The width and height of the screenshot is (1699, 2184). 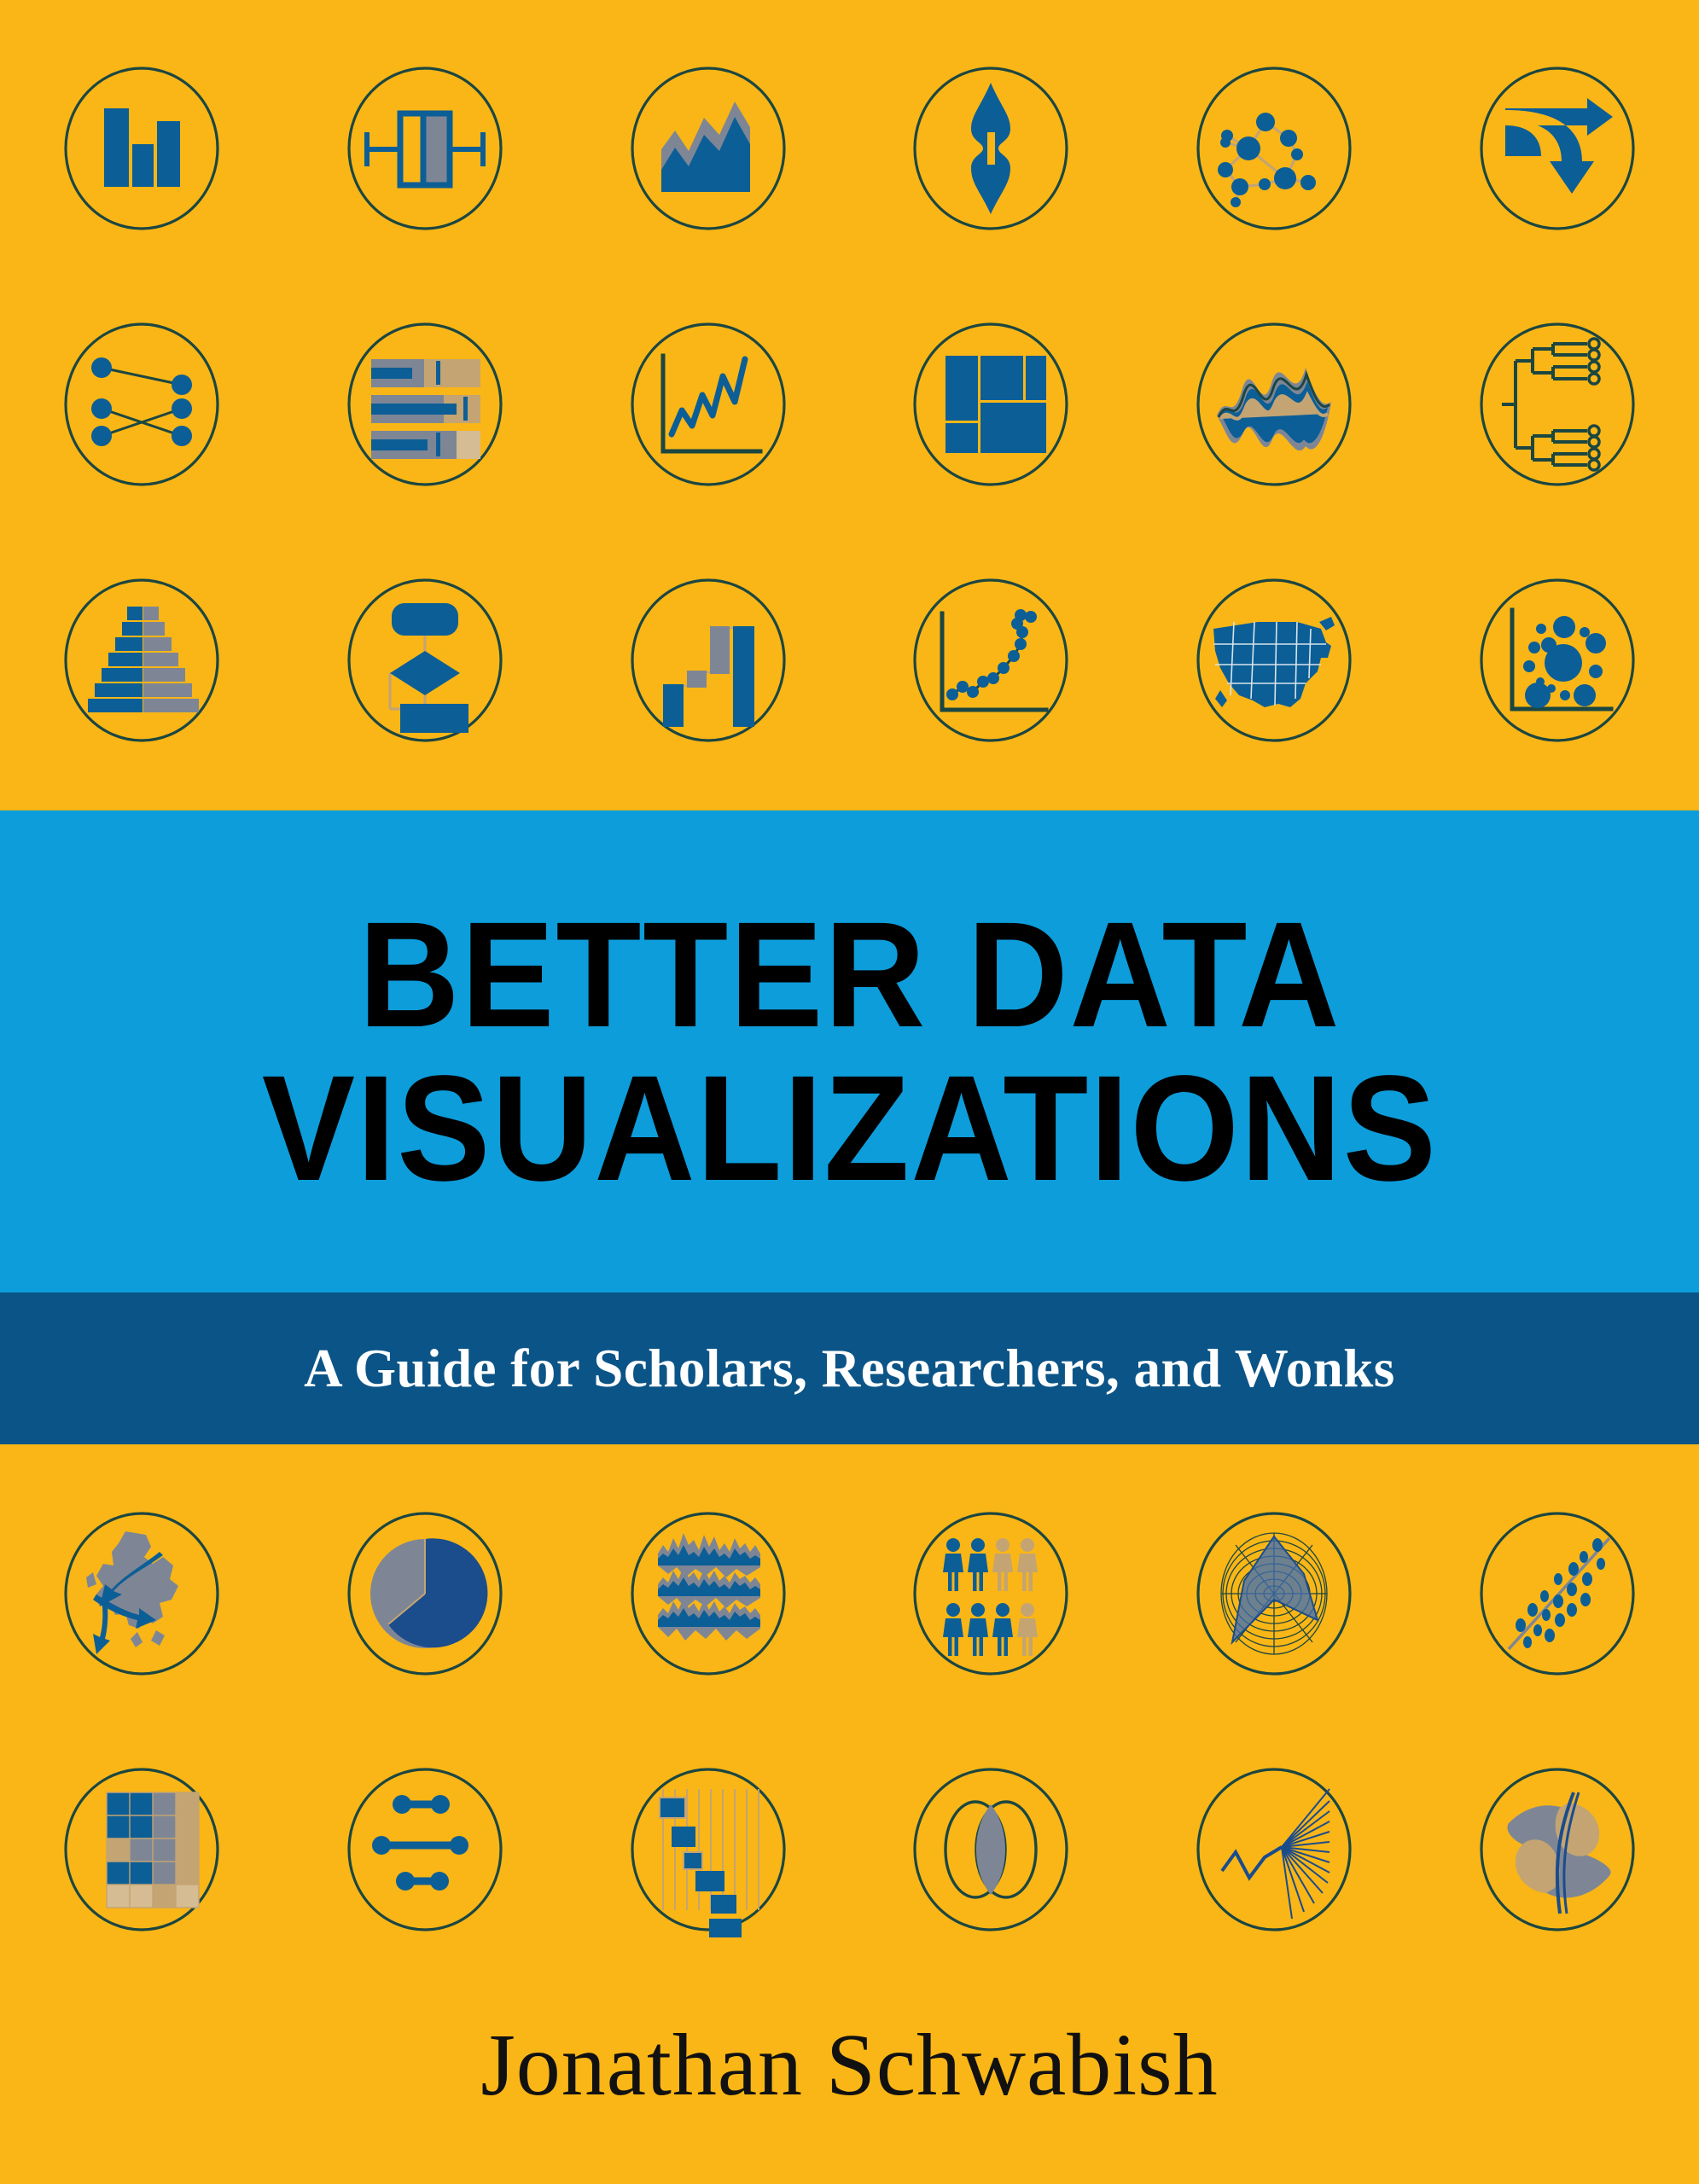 I want to click on line-chart-icon, so click(x=708, y=404).